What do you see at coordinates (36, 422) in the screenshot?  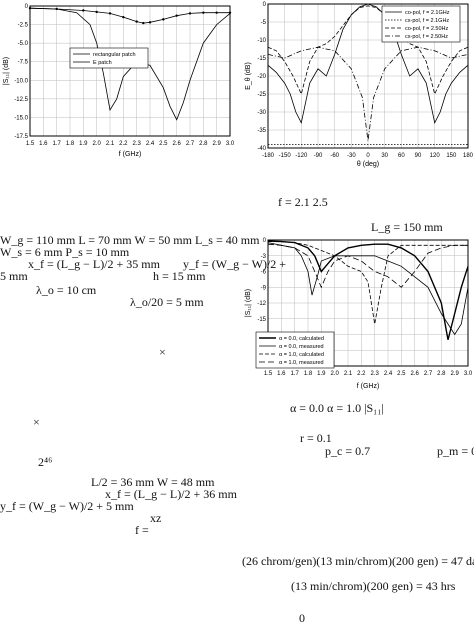 I see `text-fragment-t12: ×` at bounding box center [36, 422].